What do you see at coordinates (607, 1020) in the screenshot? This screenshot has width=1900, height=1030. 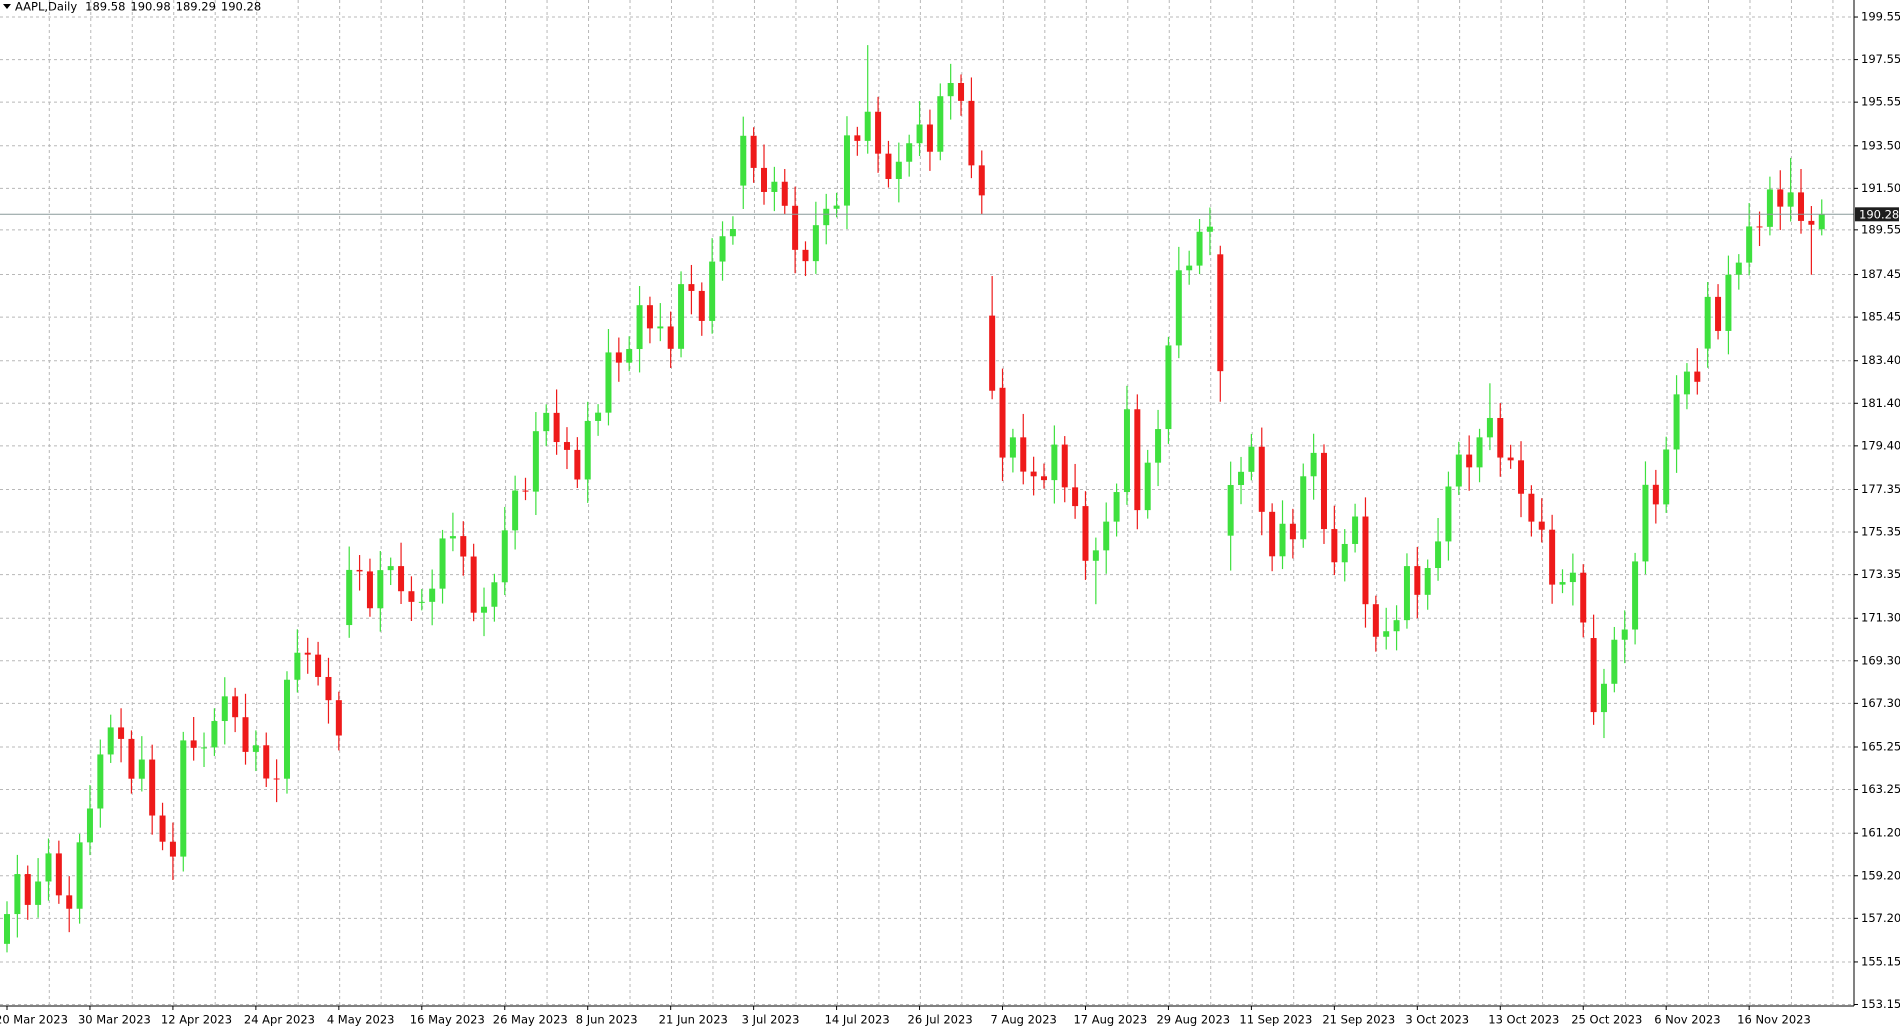 I see `x-tick-label: 8 Jun 2023` at bounding box center [607, 1020].